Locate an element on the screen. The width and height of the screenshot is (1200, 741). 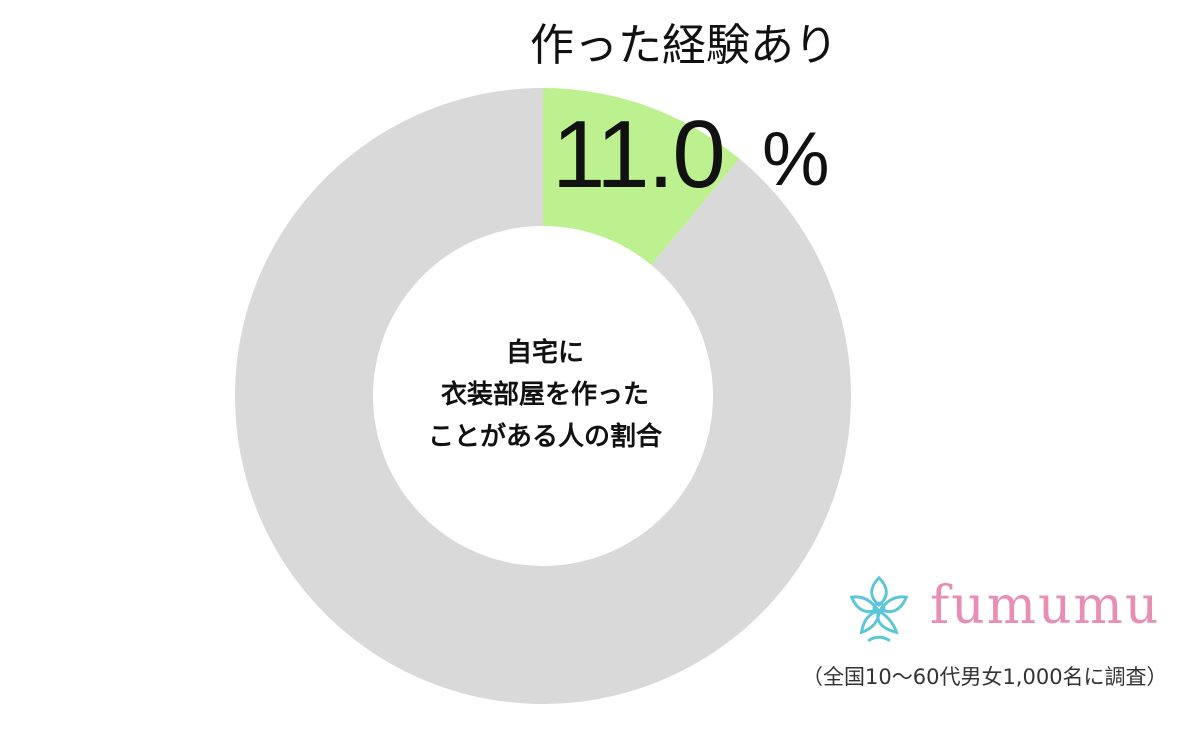
highlight-unit: % is located at coordinates (796, 159).